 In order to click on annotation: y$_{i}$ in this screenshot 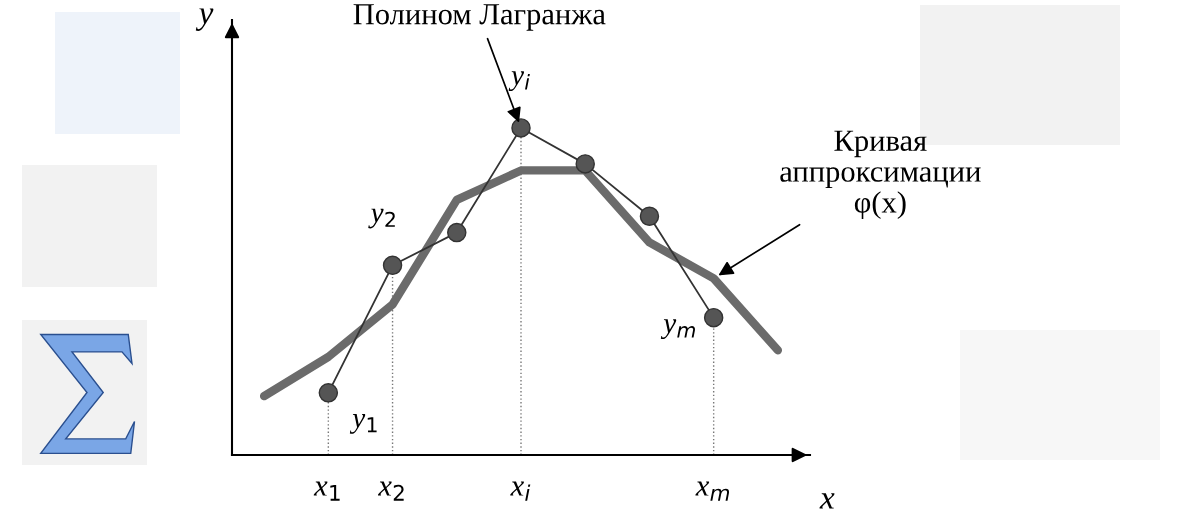, I will do `click(519, 81)`.